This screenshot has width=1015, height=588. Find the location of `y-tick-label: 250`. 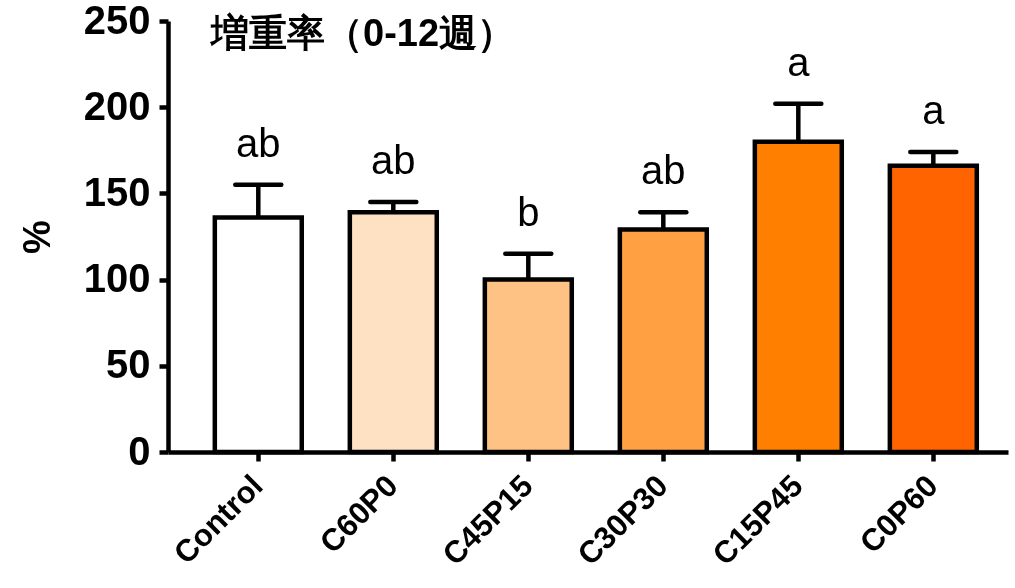

y-tick-label: 250 is located at coordinates (117, 21).